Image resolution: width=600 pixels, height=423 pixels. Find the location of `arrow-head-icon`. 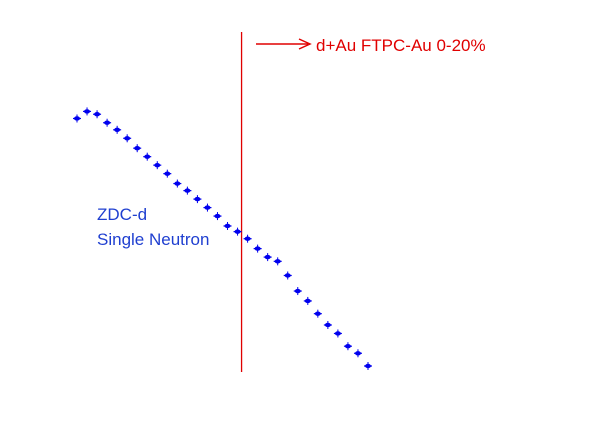

arrow-head-icon is located at coordinates (305, 44).